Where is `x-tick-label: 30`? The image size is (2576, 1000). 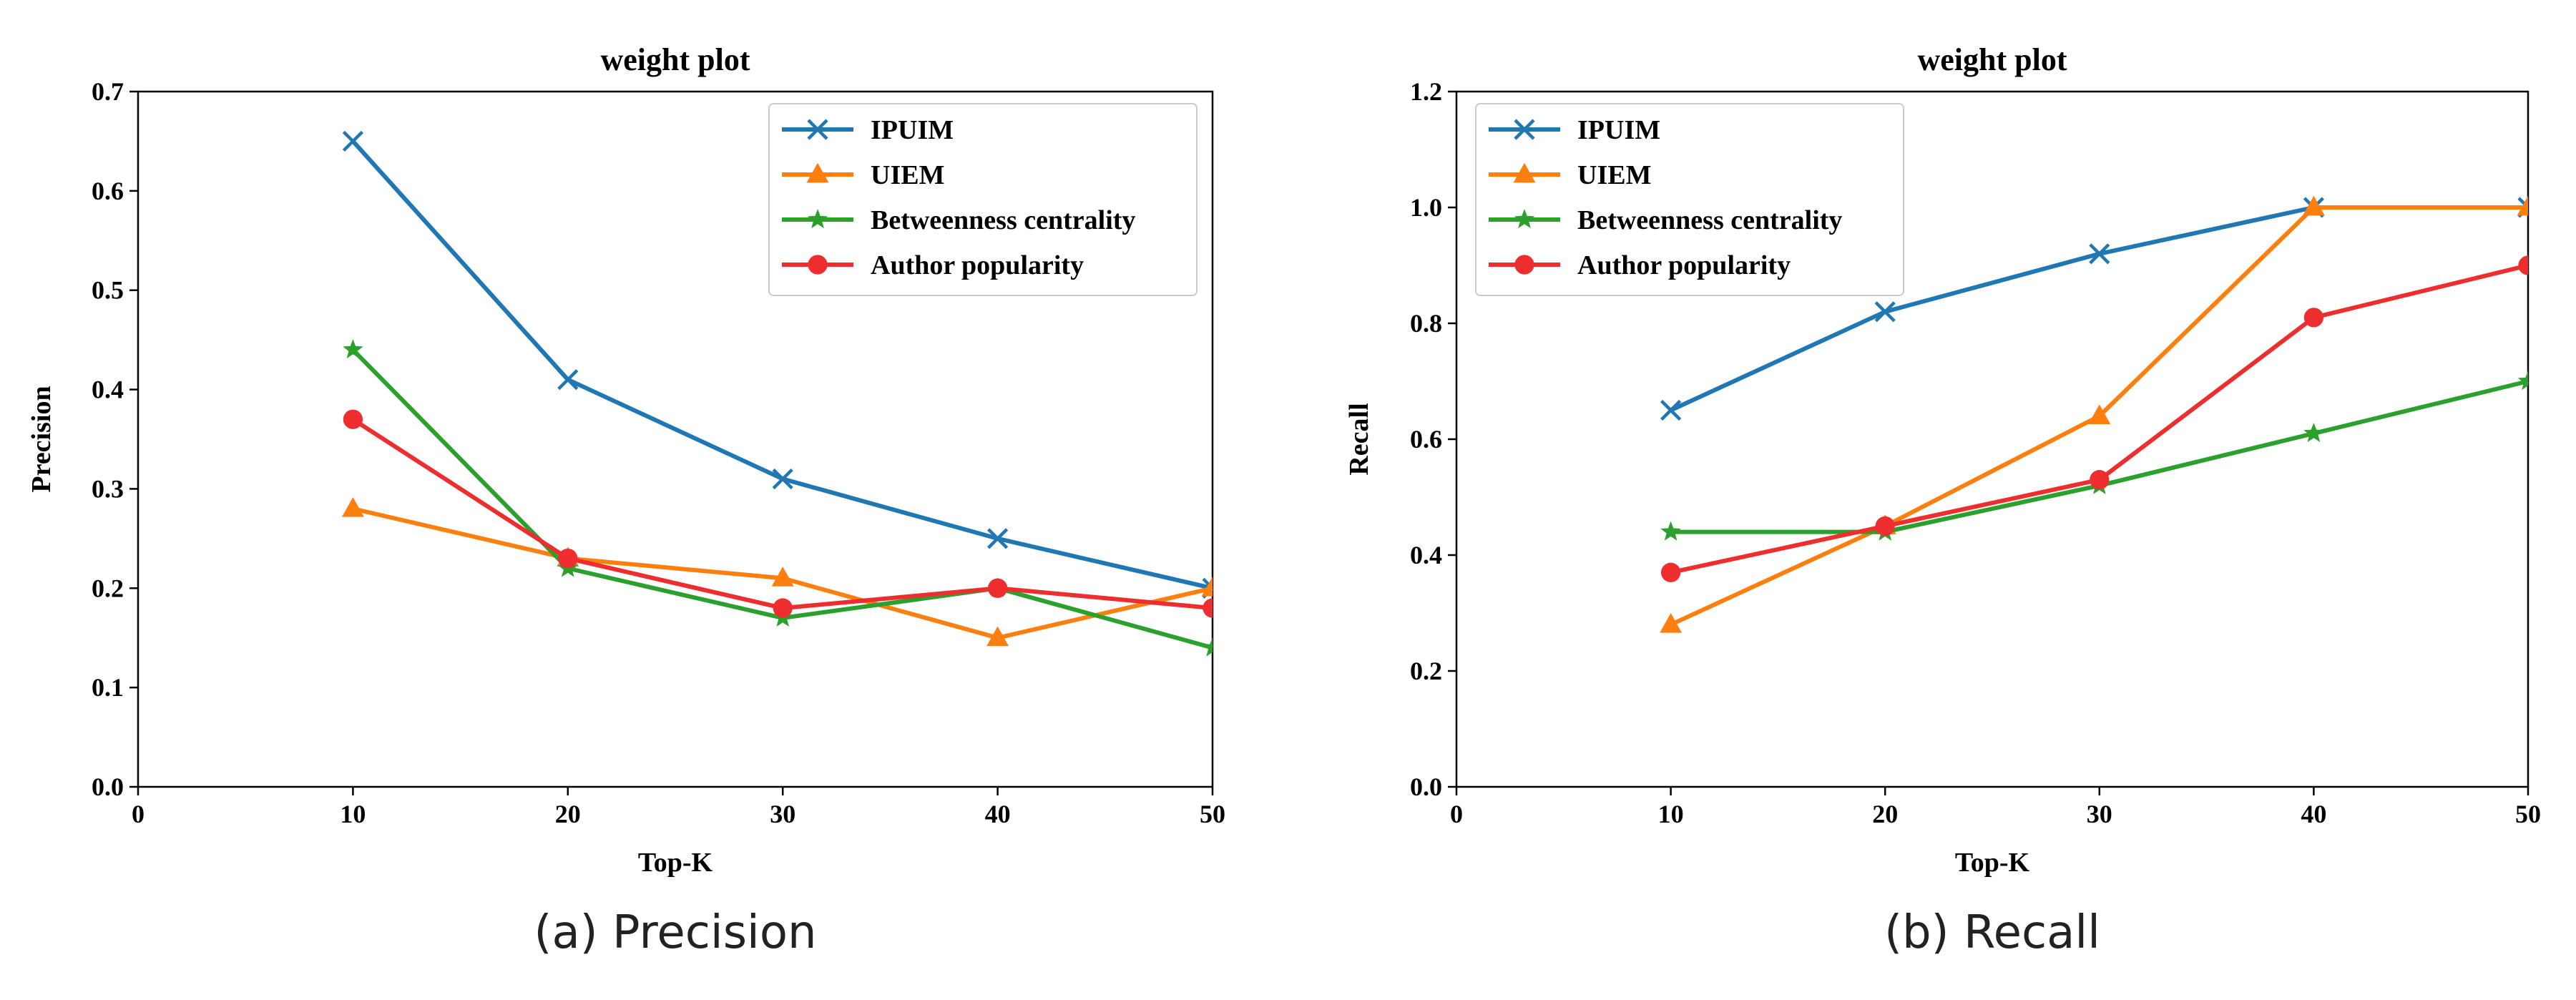
x-tick-label: 30 is located at coordinates (782, 814).